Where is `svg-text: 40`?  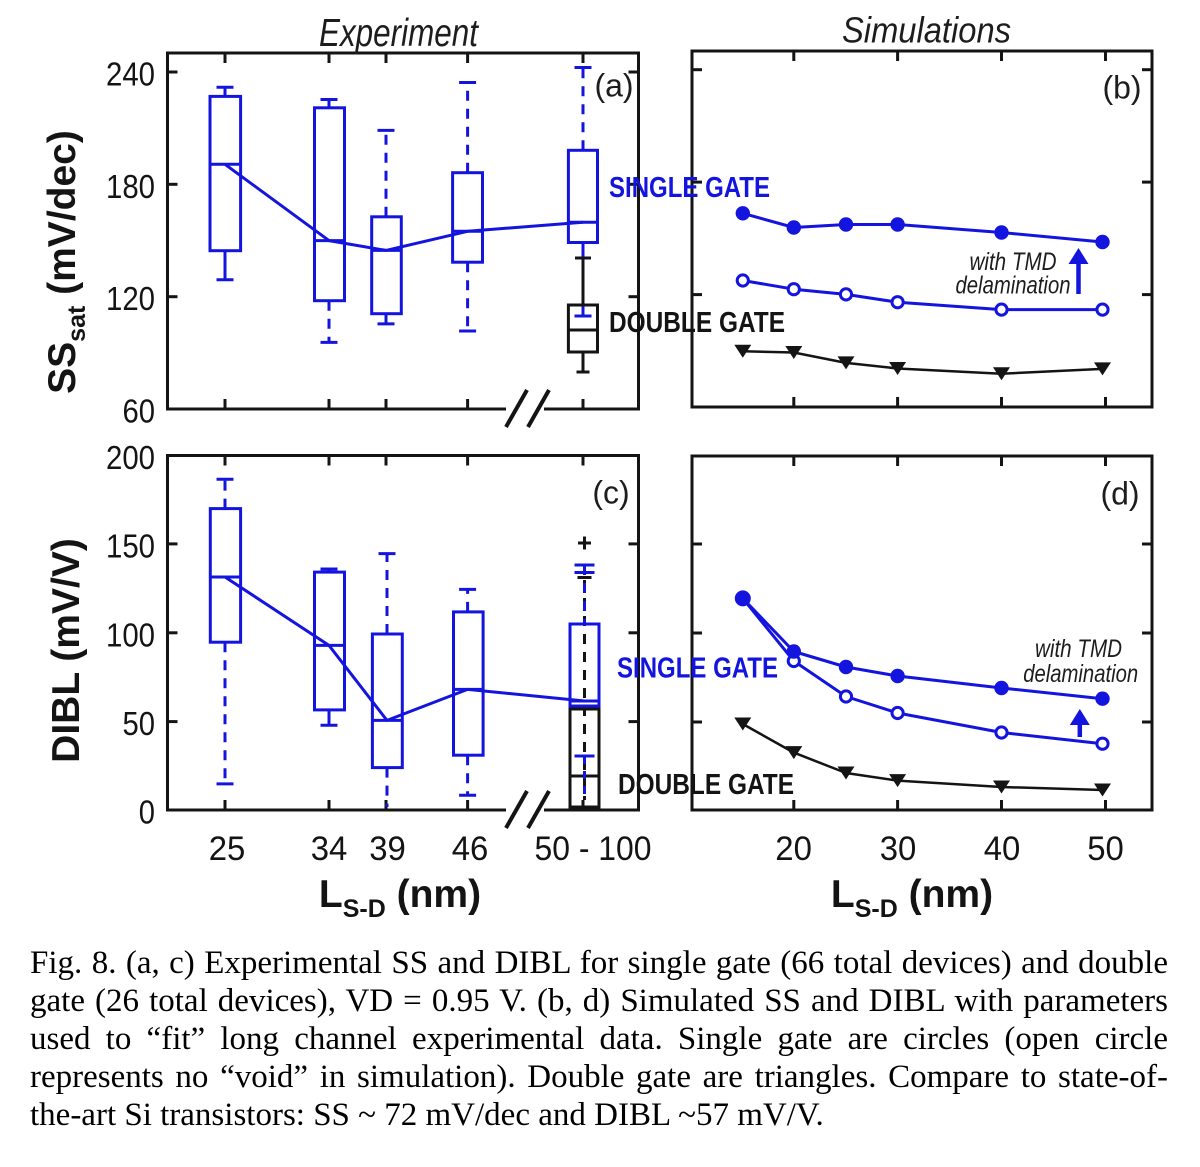
svg-text: 40 is located at coordinates (1002, 849).